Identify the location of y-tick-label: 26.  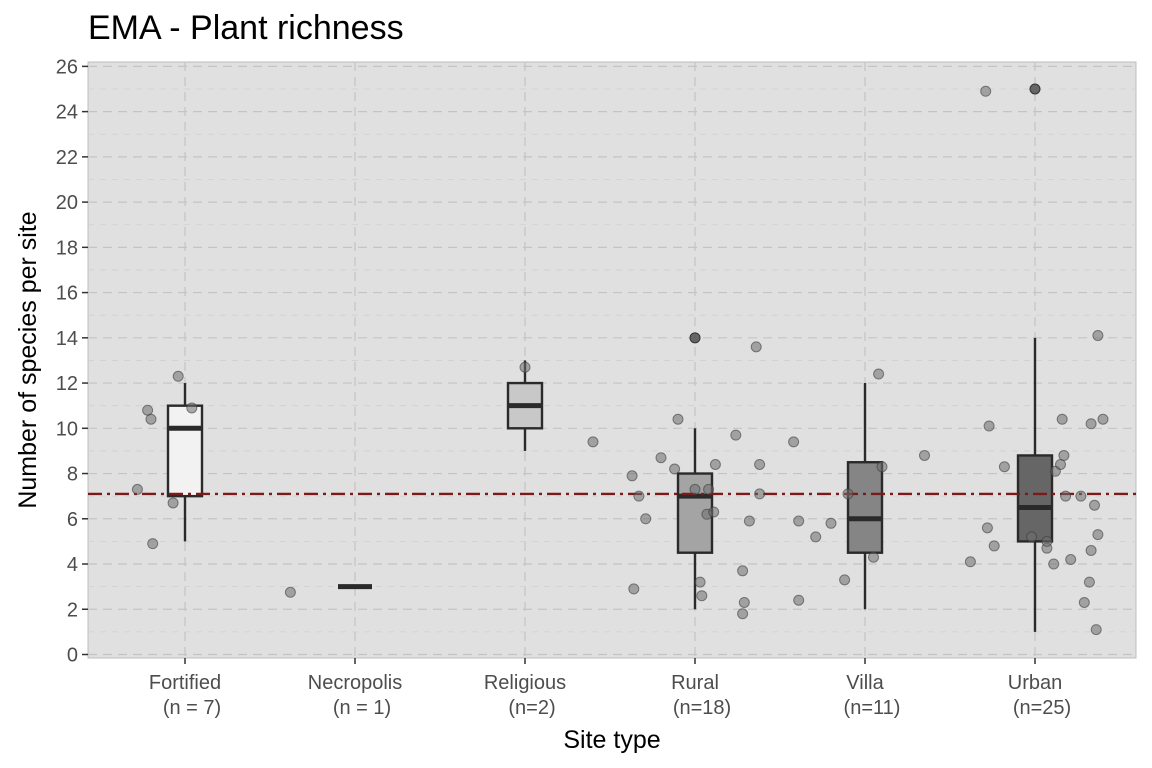
(67, 67).